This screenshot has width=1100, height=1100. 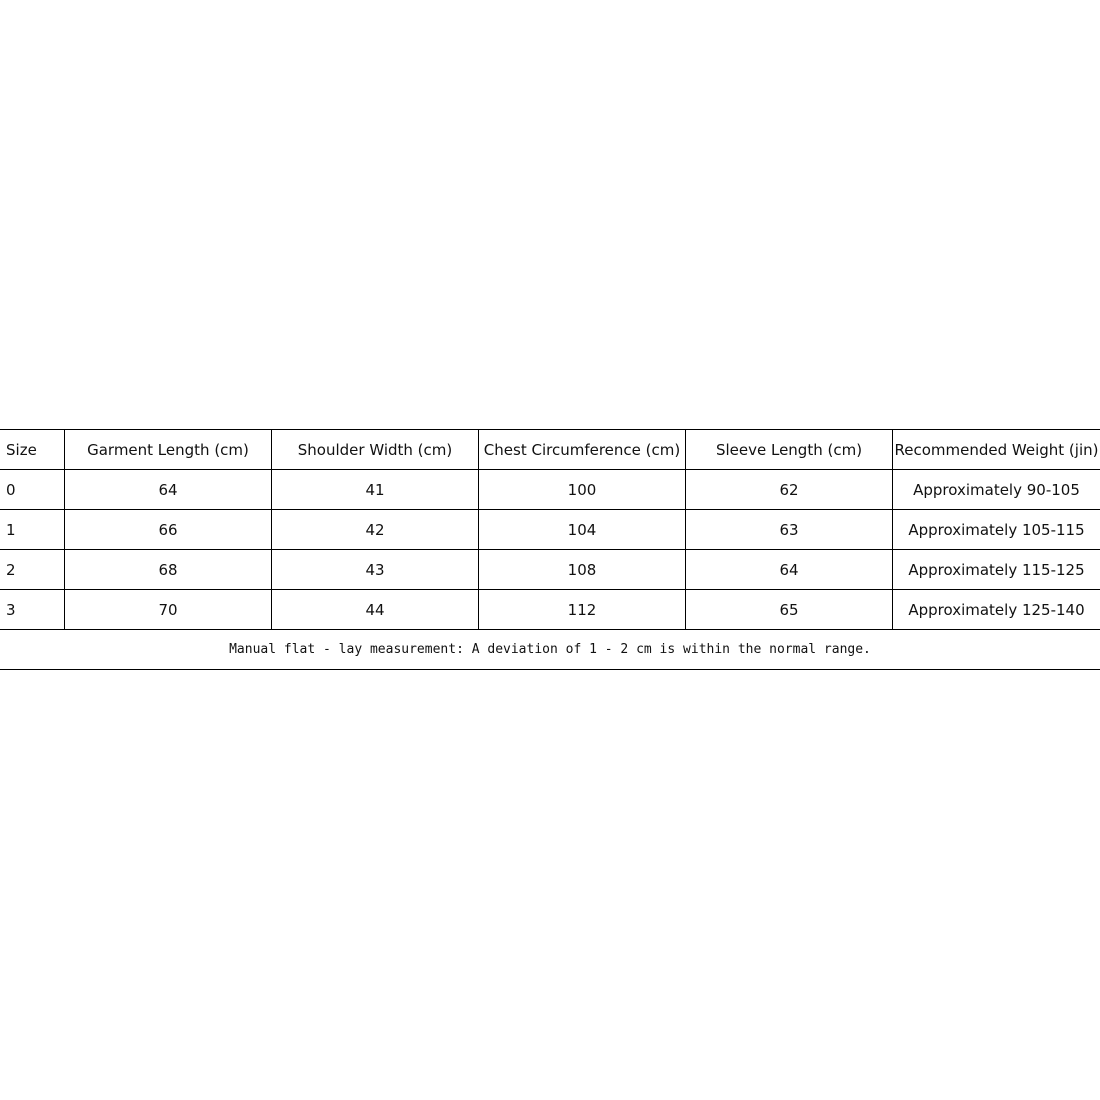 I want to click on cell: 44, so click(x=375, y=609).